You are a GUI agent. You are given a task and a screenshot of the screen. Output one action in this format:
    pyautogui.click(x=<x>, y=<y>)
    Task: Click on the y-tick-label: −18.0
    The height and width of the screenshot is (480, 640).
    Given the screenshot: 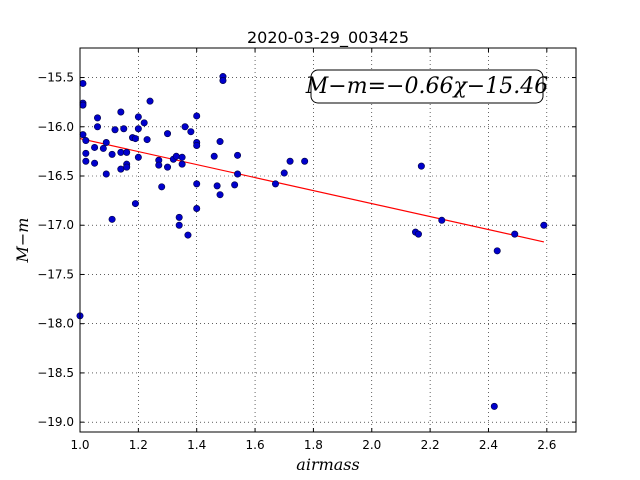 What is the action you would take?
    pyautogui.click(x=55, y=324)
    